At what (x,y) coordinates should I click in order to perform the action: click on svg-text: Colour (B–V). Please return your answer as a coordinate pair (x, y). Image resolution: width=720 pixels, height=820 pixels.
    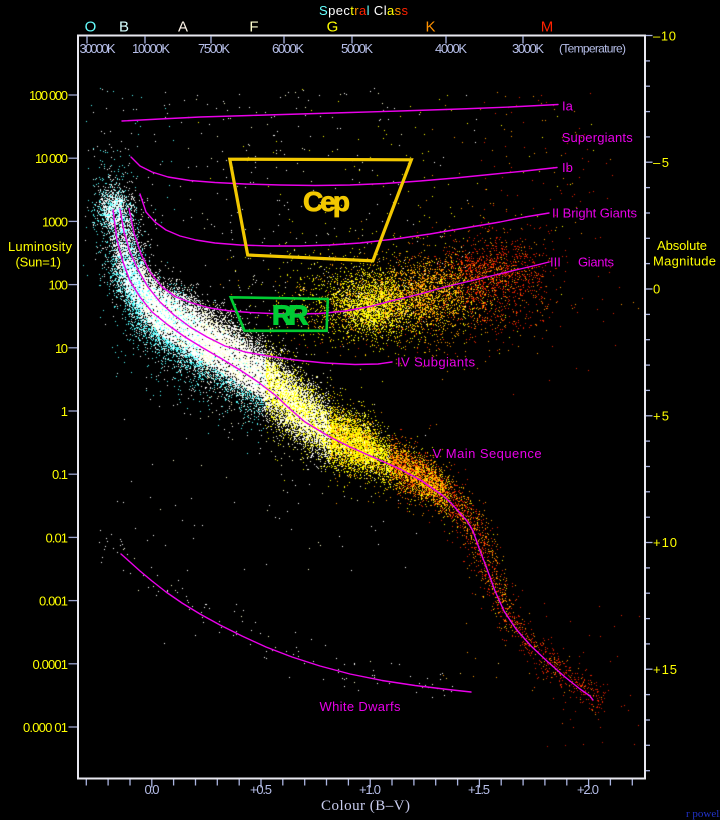
    Looking at the image, I should click on (365, 806).